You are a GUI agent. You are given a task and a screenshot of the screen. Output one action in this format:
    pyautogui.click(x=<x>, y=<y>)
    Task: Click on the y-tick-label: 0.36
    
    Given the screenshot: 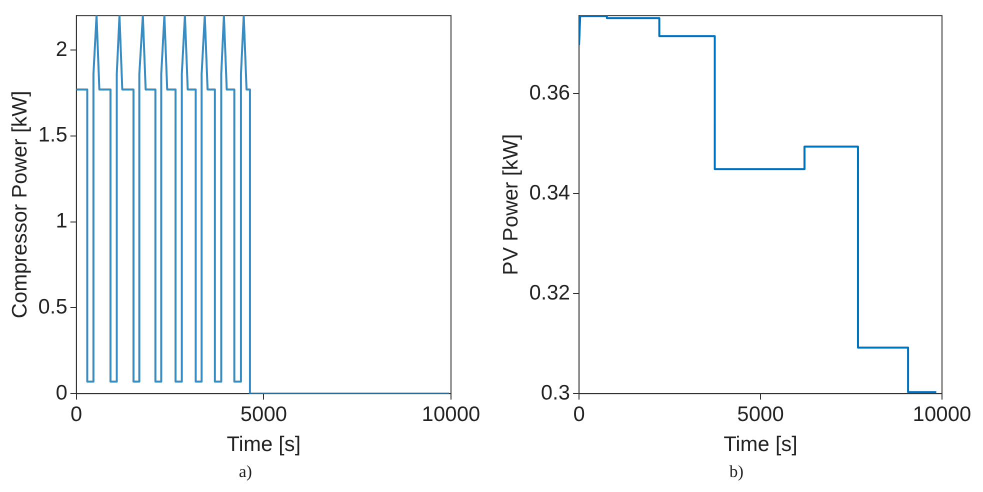 What is the action you would take?
    pyautogui.click(x=549, y=92)
    